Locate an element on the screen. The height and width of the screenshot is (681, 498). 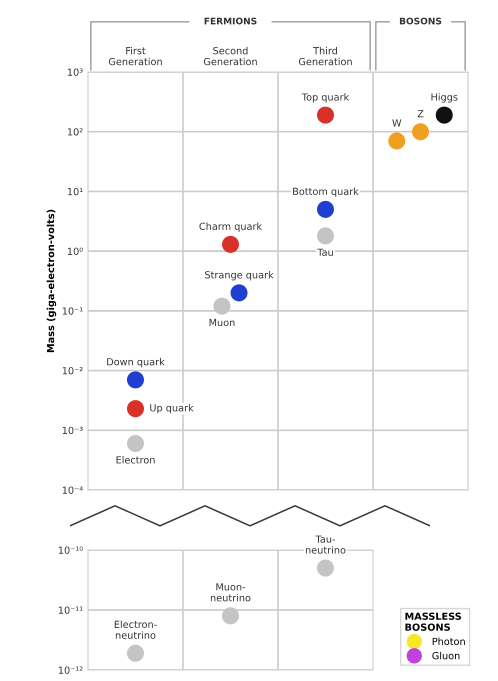
series-label: Down quark is located at coordinates (136, 363).